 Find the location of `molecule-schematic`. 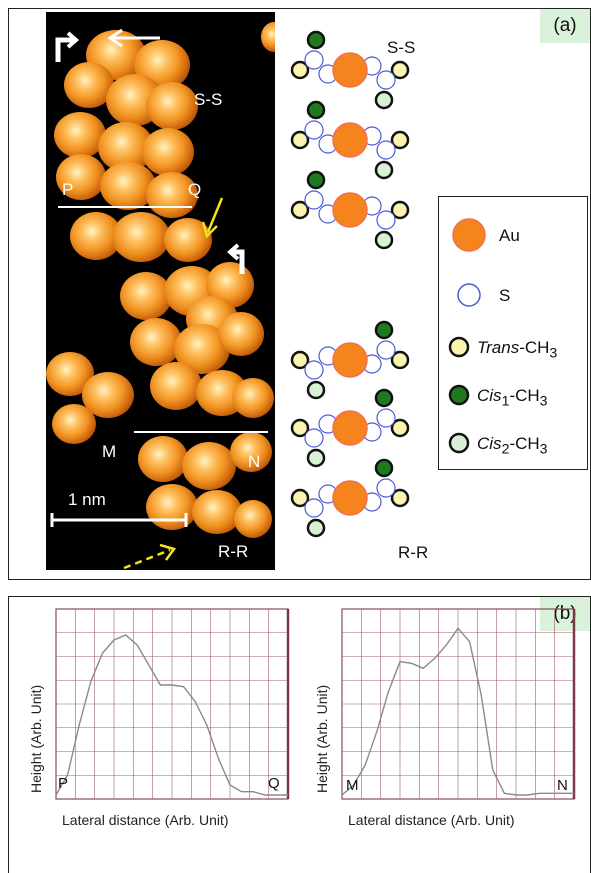

molecule-schematic is located at coordinates (350, 284).